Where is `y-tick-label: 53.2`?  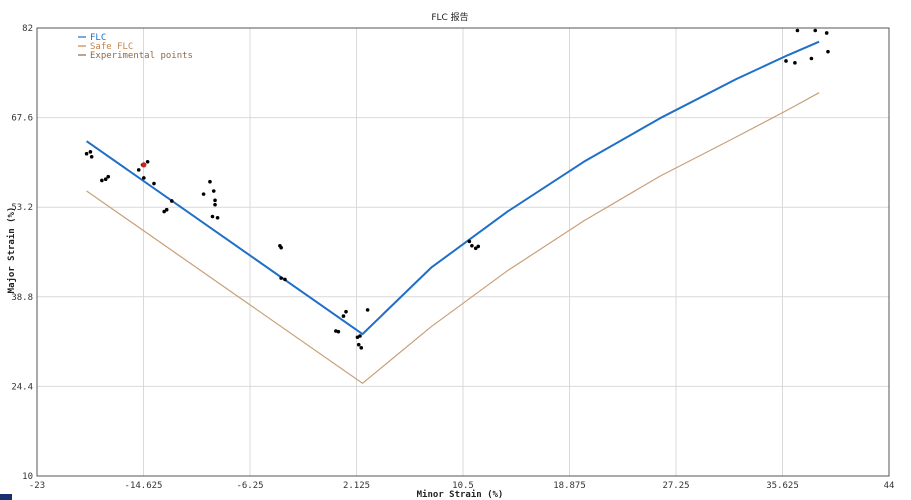 y-tick-label: 53.2 is located at coordinates (22, 208).